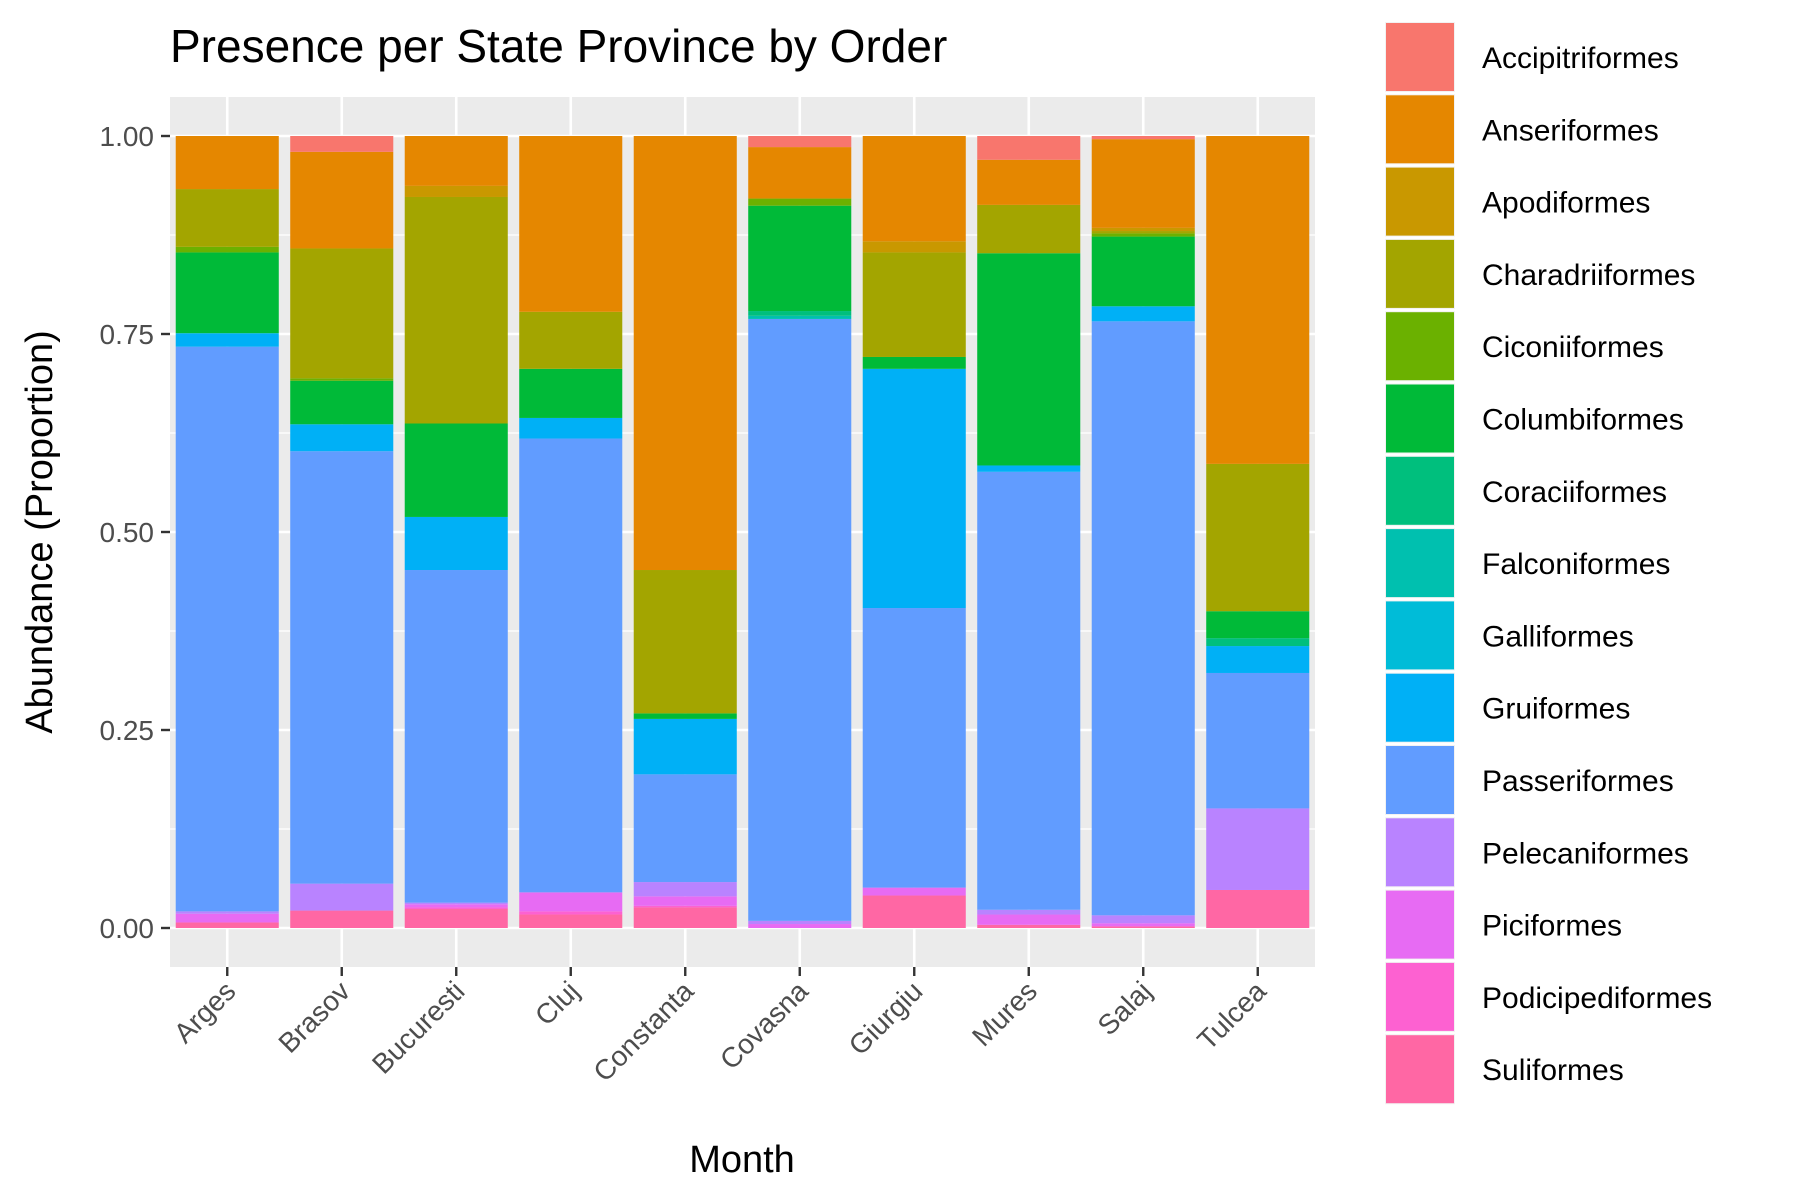 Image resolution: width=1800 pixels, height=1200 pixels. What do you see at coordinates (914, 911) in the screenshot?
I see `bar-segment-giurgiu-suliformes` at bounding box center [914, 911].